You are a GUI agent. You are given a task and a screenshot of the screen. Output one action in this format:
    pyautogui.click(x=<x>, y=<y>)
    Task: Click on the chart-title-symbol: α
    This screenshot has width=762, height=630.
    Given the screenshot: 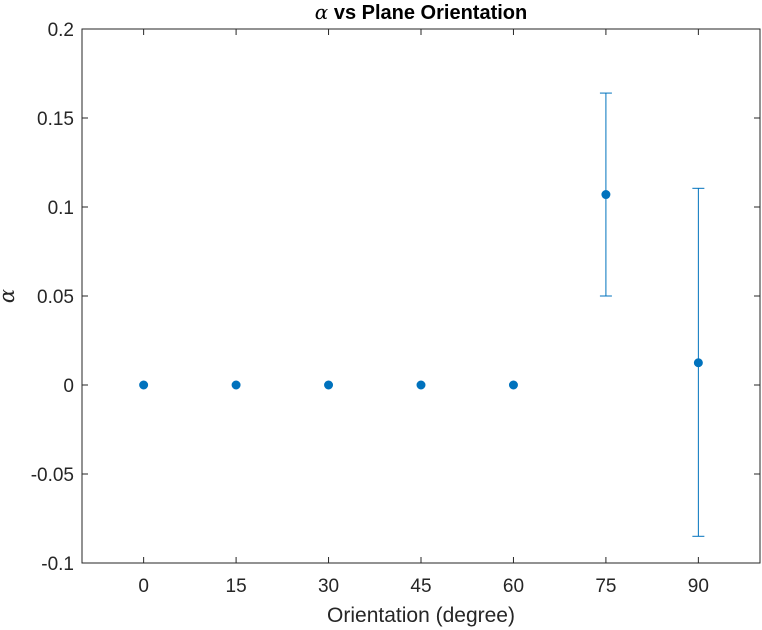 What is the action you would take?
    pyautogui.click(x=322, y=12)
    